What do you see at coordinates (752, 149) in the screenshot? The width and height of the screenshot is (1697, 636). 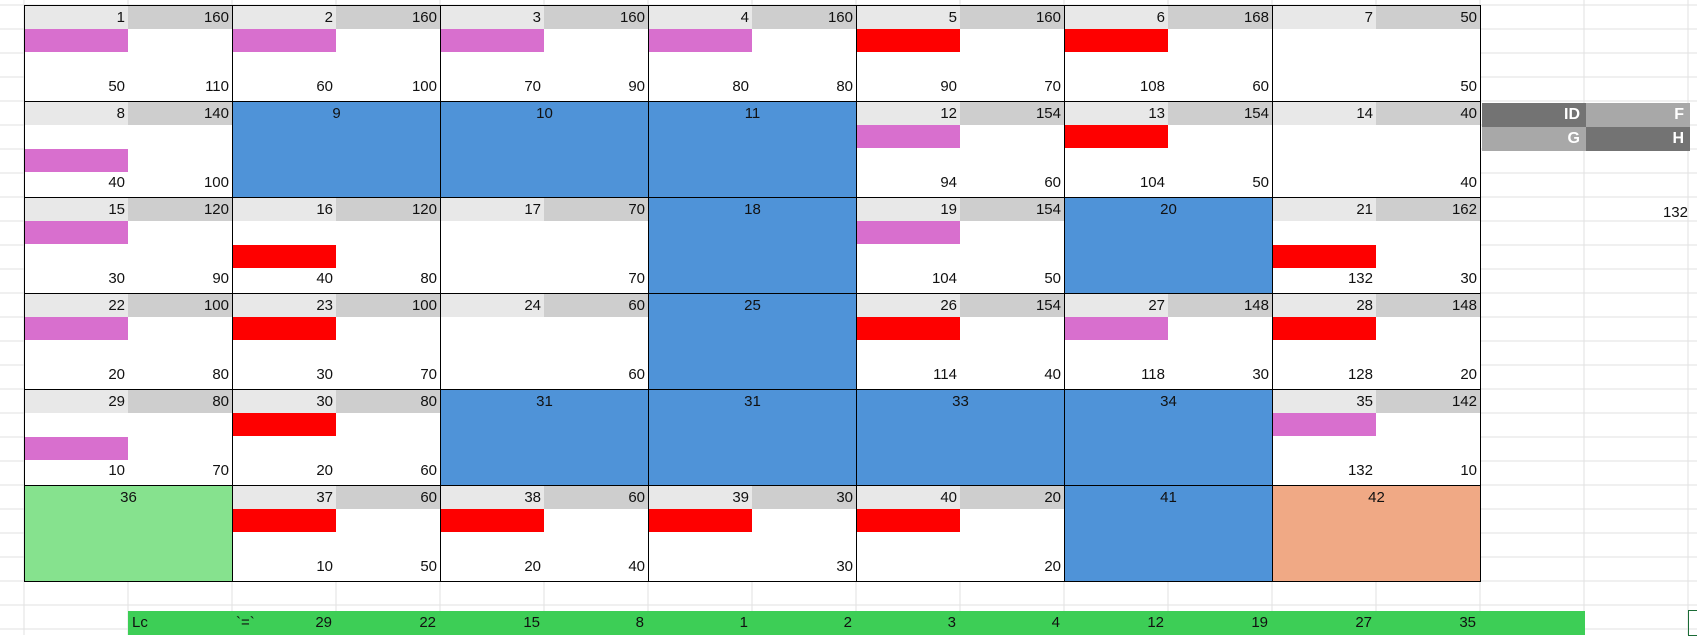 I see `grid-cell: 11` at bounding box center [752, 149].